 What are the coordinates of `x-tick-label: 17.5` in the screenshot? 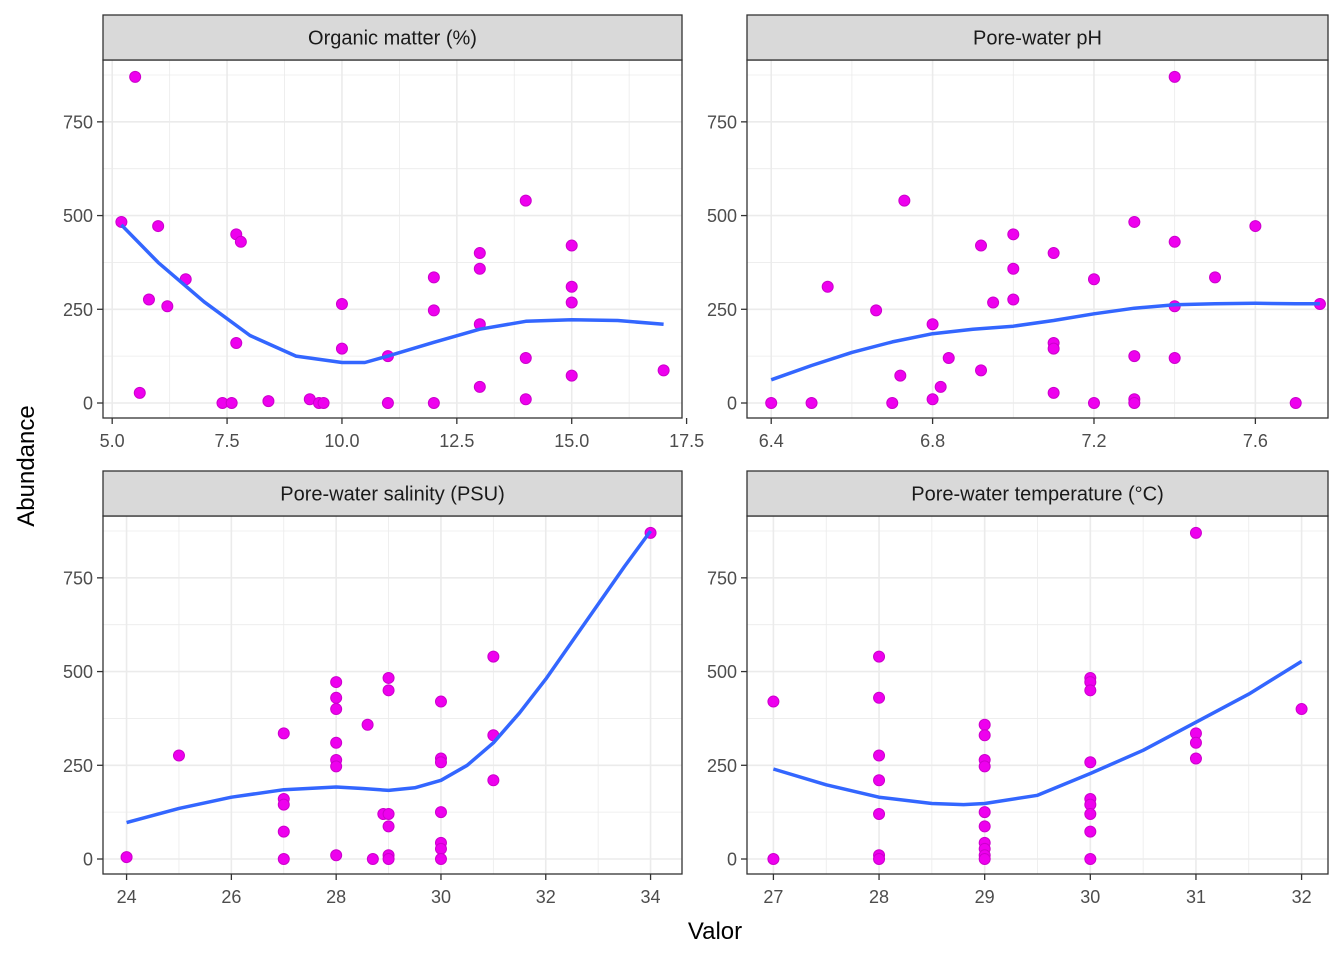 It's located at (686, 441).